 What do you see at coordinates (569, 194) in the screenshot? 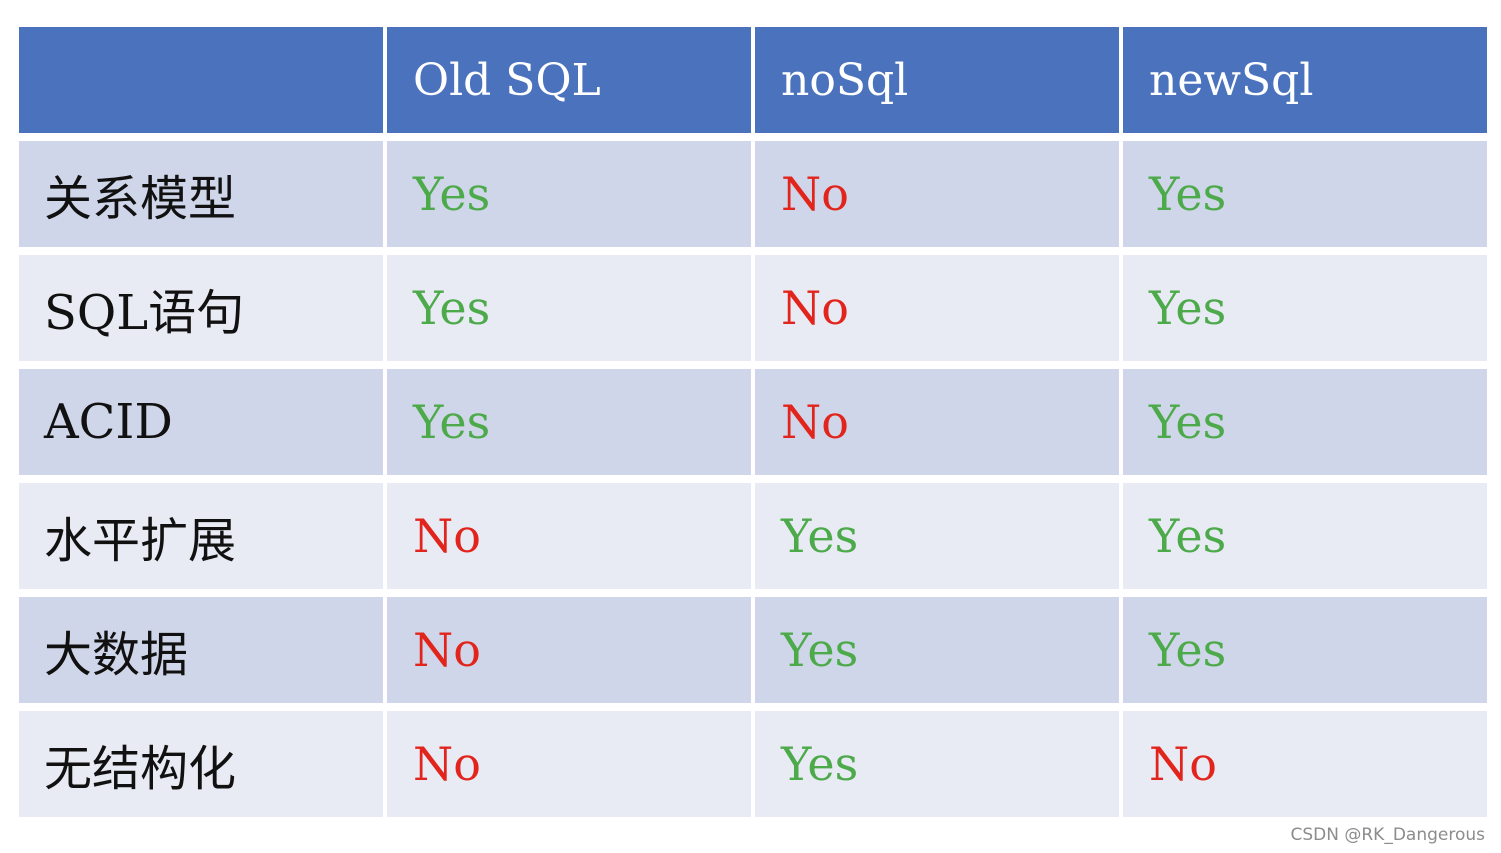
I see `cell-relational-model-old-sql: Yes` at bounding box center [569, 194].